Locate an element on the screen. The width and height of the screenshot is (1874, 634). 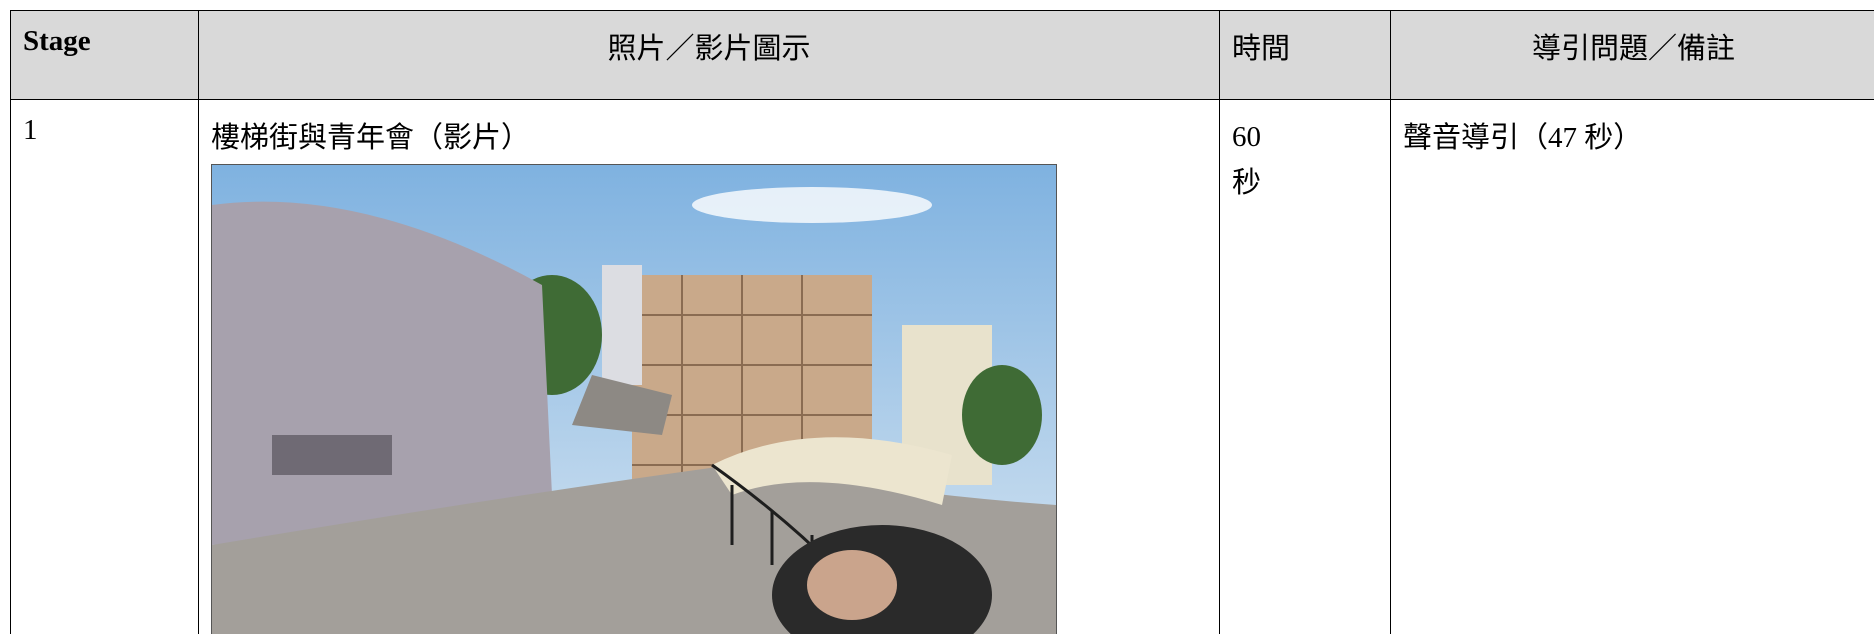
header-cell: 時間 is located at coordinates (1305, 55).